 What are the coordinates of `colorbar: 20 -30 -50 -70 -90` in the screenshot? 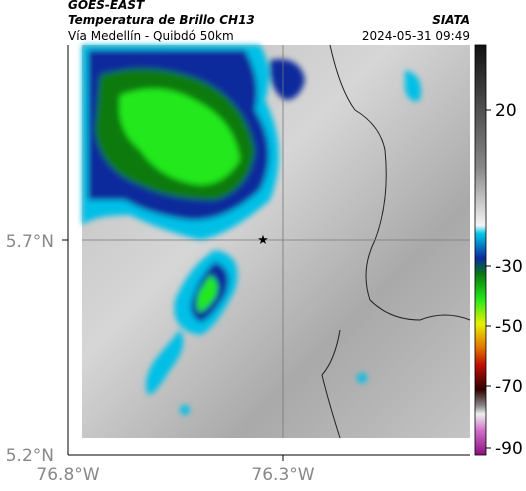 It's located at (498, 251).